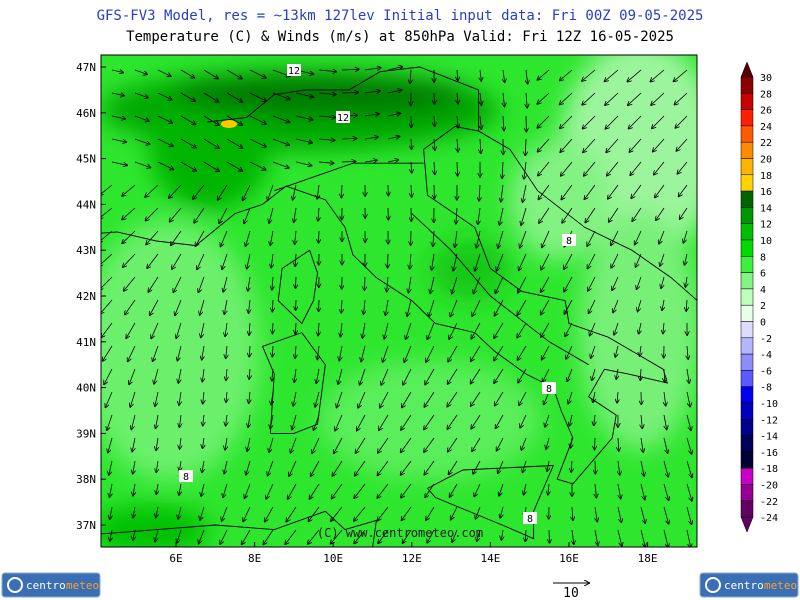  Describe the element at coordinates (175, 558) in the screenshot. I see `longitude-label: 6E` at that location.